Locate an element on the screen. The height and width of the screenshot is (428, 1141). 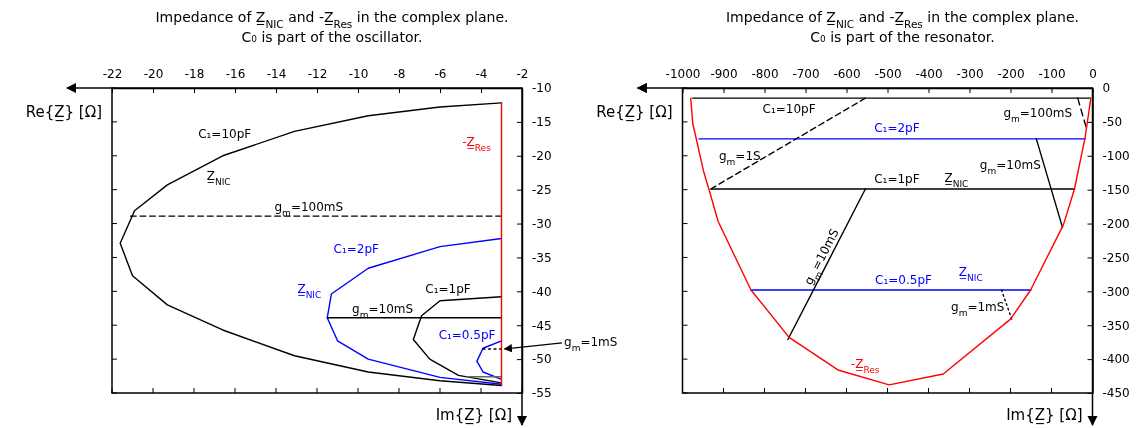
x-tick-label: -2 is located at coordinates (522, 74).